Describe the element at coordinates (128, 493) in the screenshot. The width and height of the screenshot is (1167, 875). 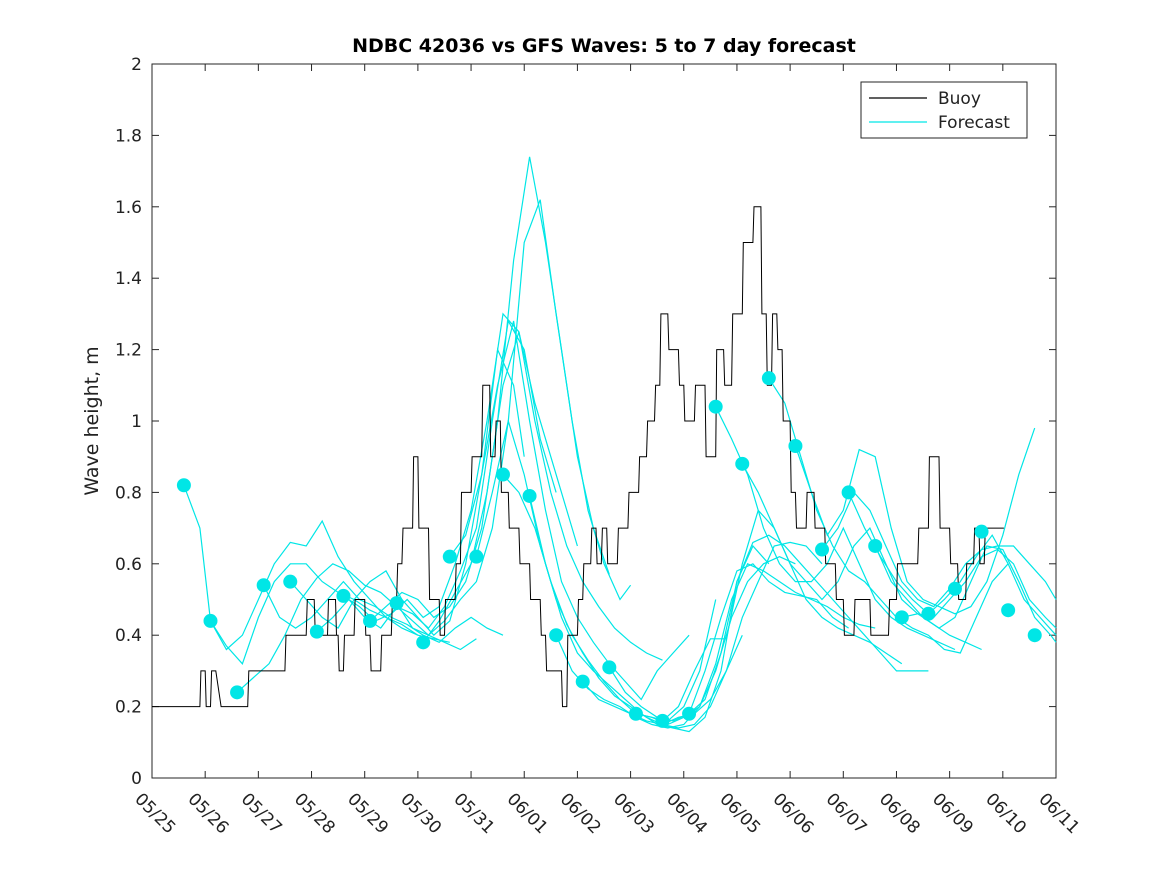
I see `y-tick-label: 0.8` at that location.